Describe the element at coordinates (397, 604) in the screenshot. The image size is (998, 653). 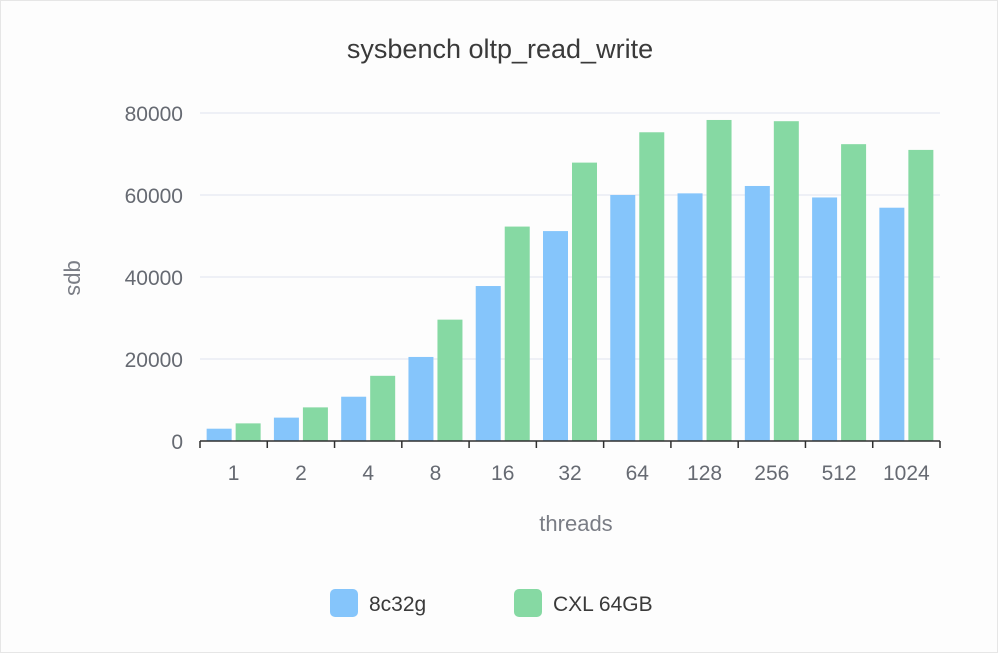
I see `legend-label: 8c32g` at that location.